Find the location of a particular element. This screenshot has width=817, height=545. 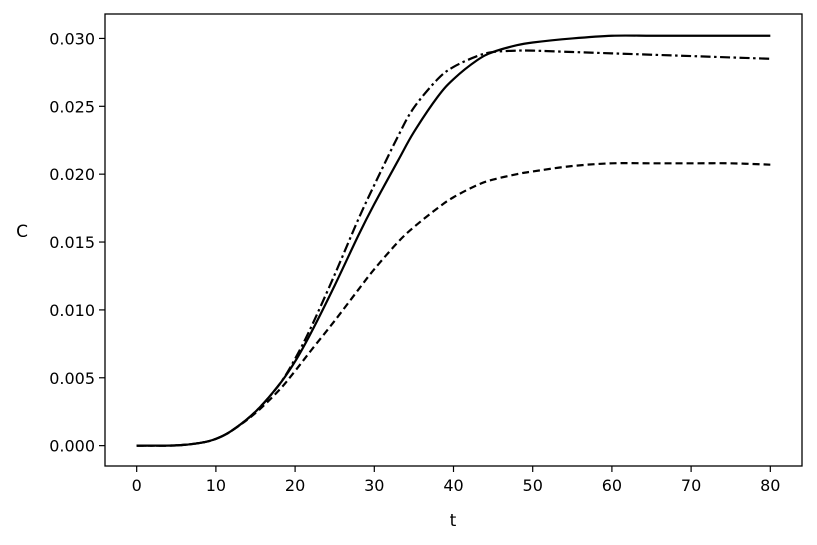

x-tick-label: 60 is located at coordinates (612, 485).